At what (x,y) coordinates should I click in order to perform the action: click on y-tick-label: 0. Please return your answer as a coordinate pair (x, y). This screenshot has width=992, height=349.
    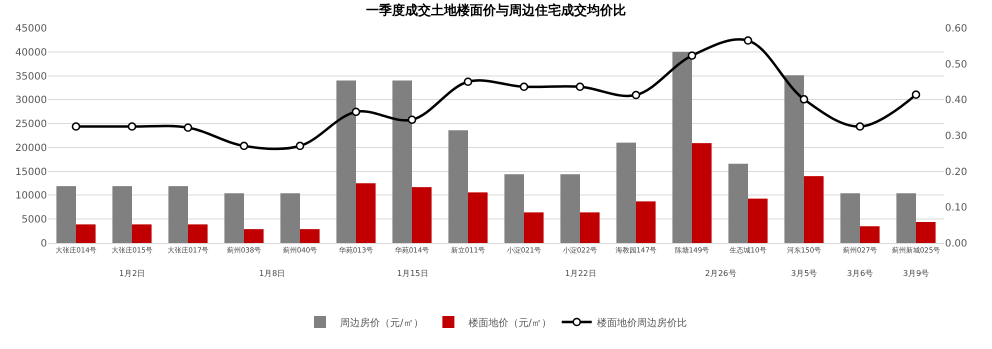
    Looking at the image, I should click on (43, 244).